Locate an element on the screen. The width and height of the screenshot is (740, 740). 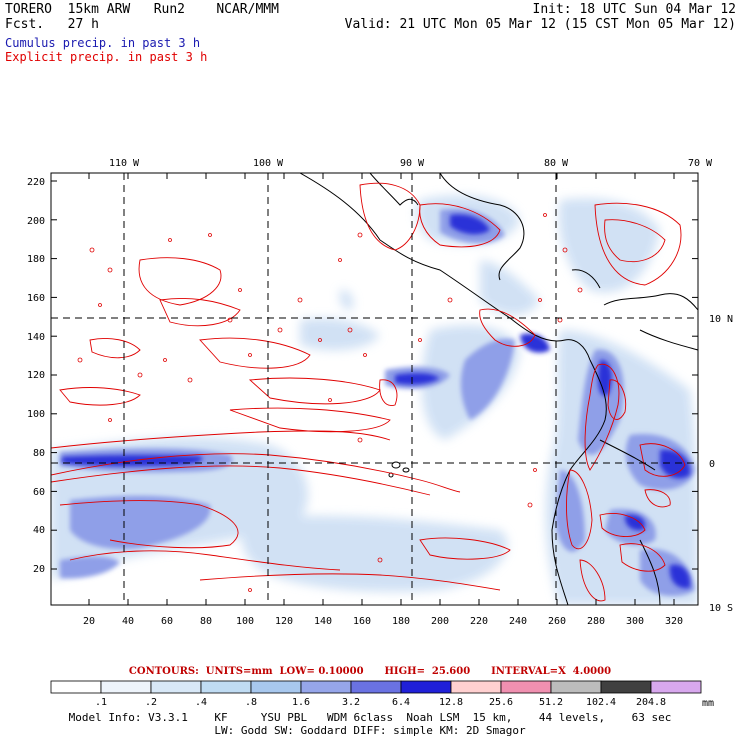
high-label: HIGH= 25.600 is located at coordinates (427, 671).